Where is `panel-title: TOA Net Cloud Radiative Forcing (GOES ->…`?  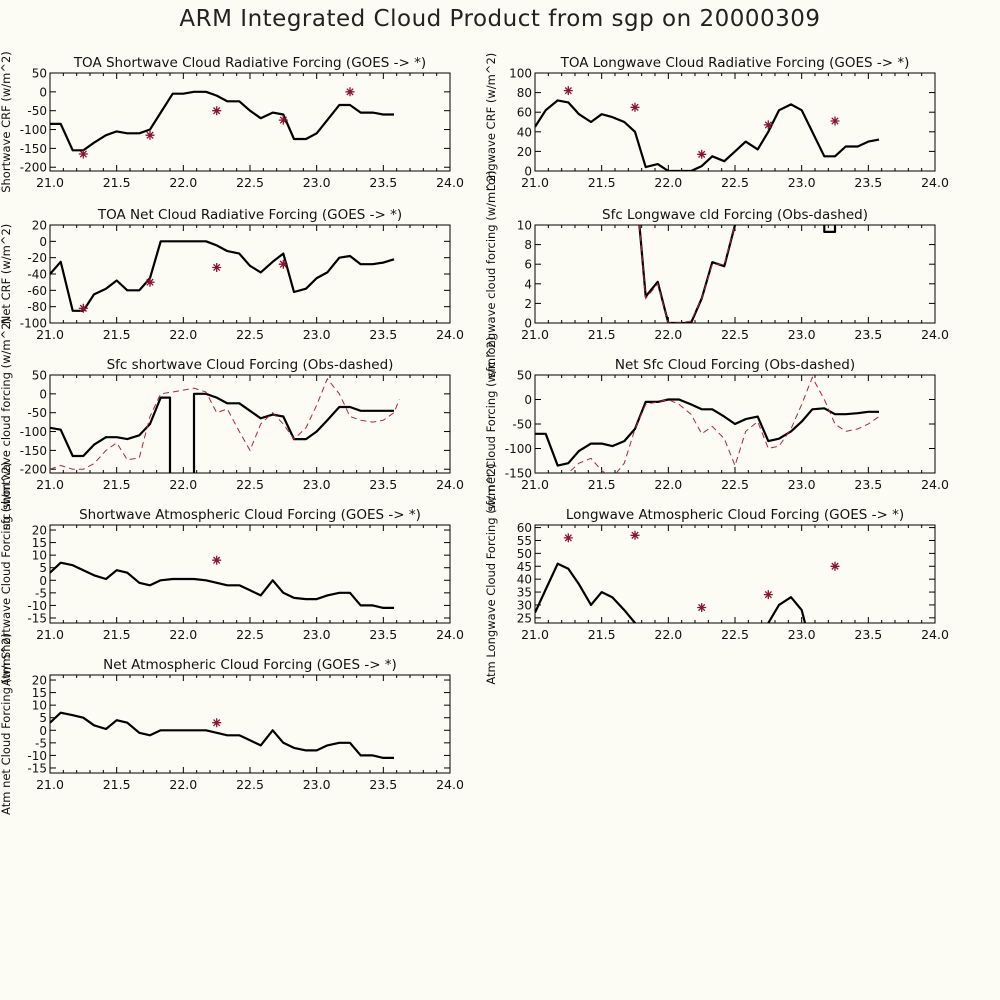
panel-title: TOA Net Cloud Radiative Forcing (GOES ->… is located at coordinates (249, 215).